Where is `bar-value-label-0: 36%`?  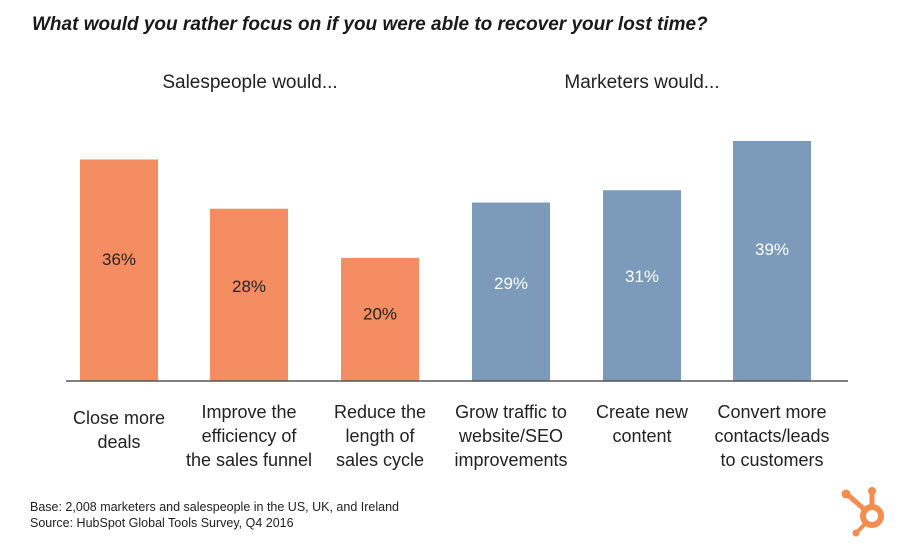 bar-value-label-0: 36% is located at coordinates (119, 259).